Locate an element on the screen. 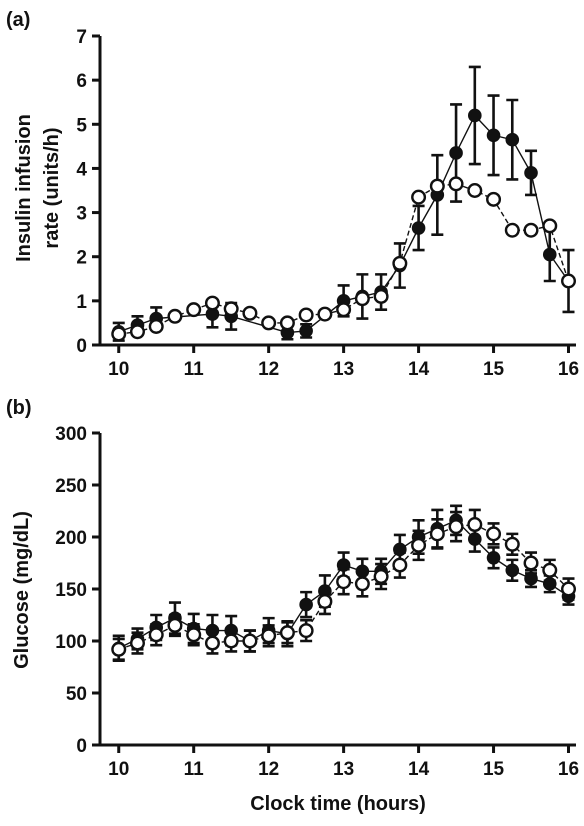 This screenshot has height=826, width=584. insulin-x-tick-label: 13 is located at coordinates (343, 369).